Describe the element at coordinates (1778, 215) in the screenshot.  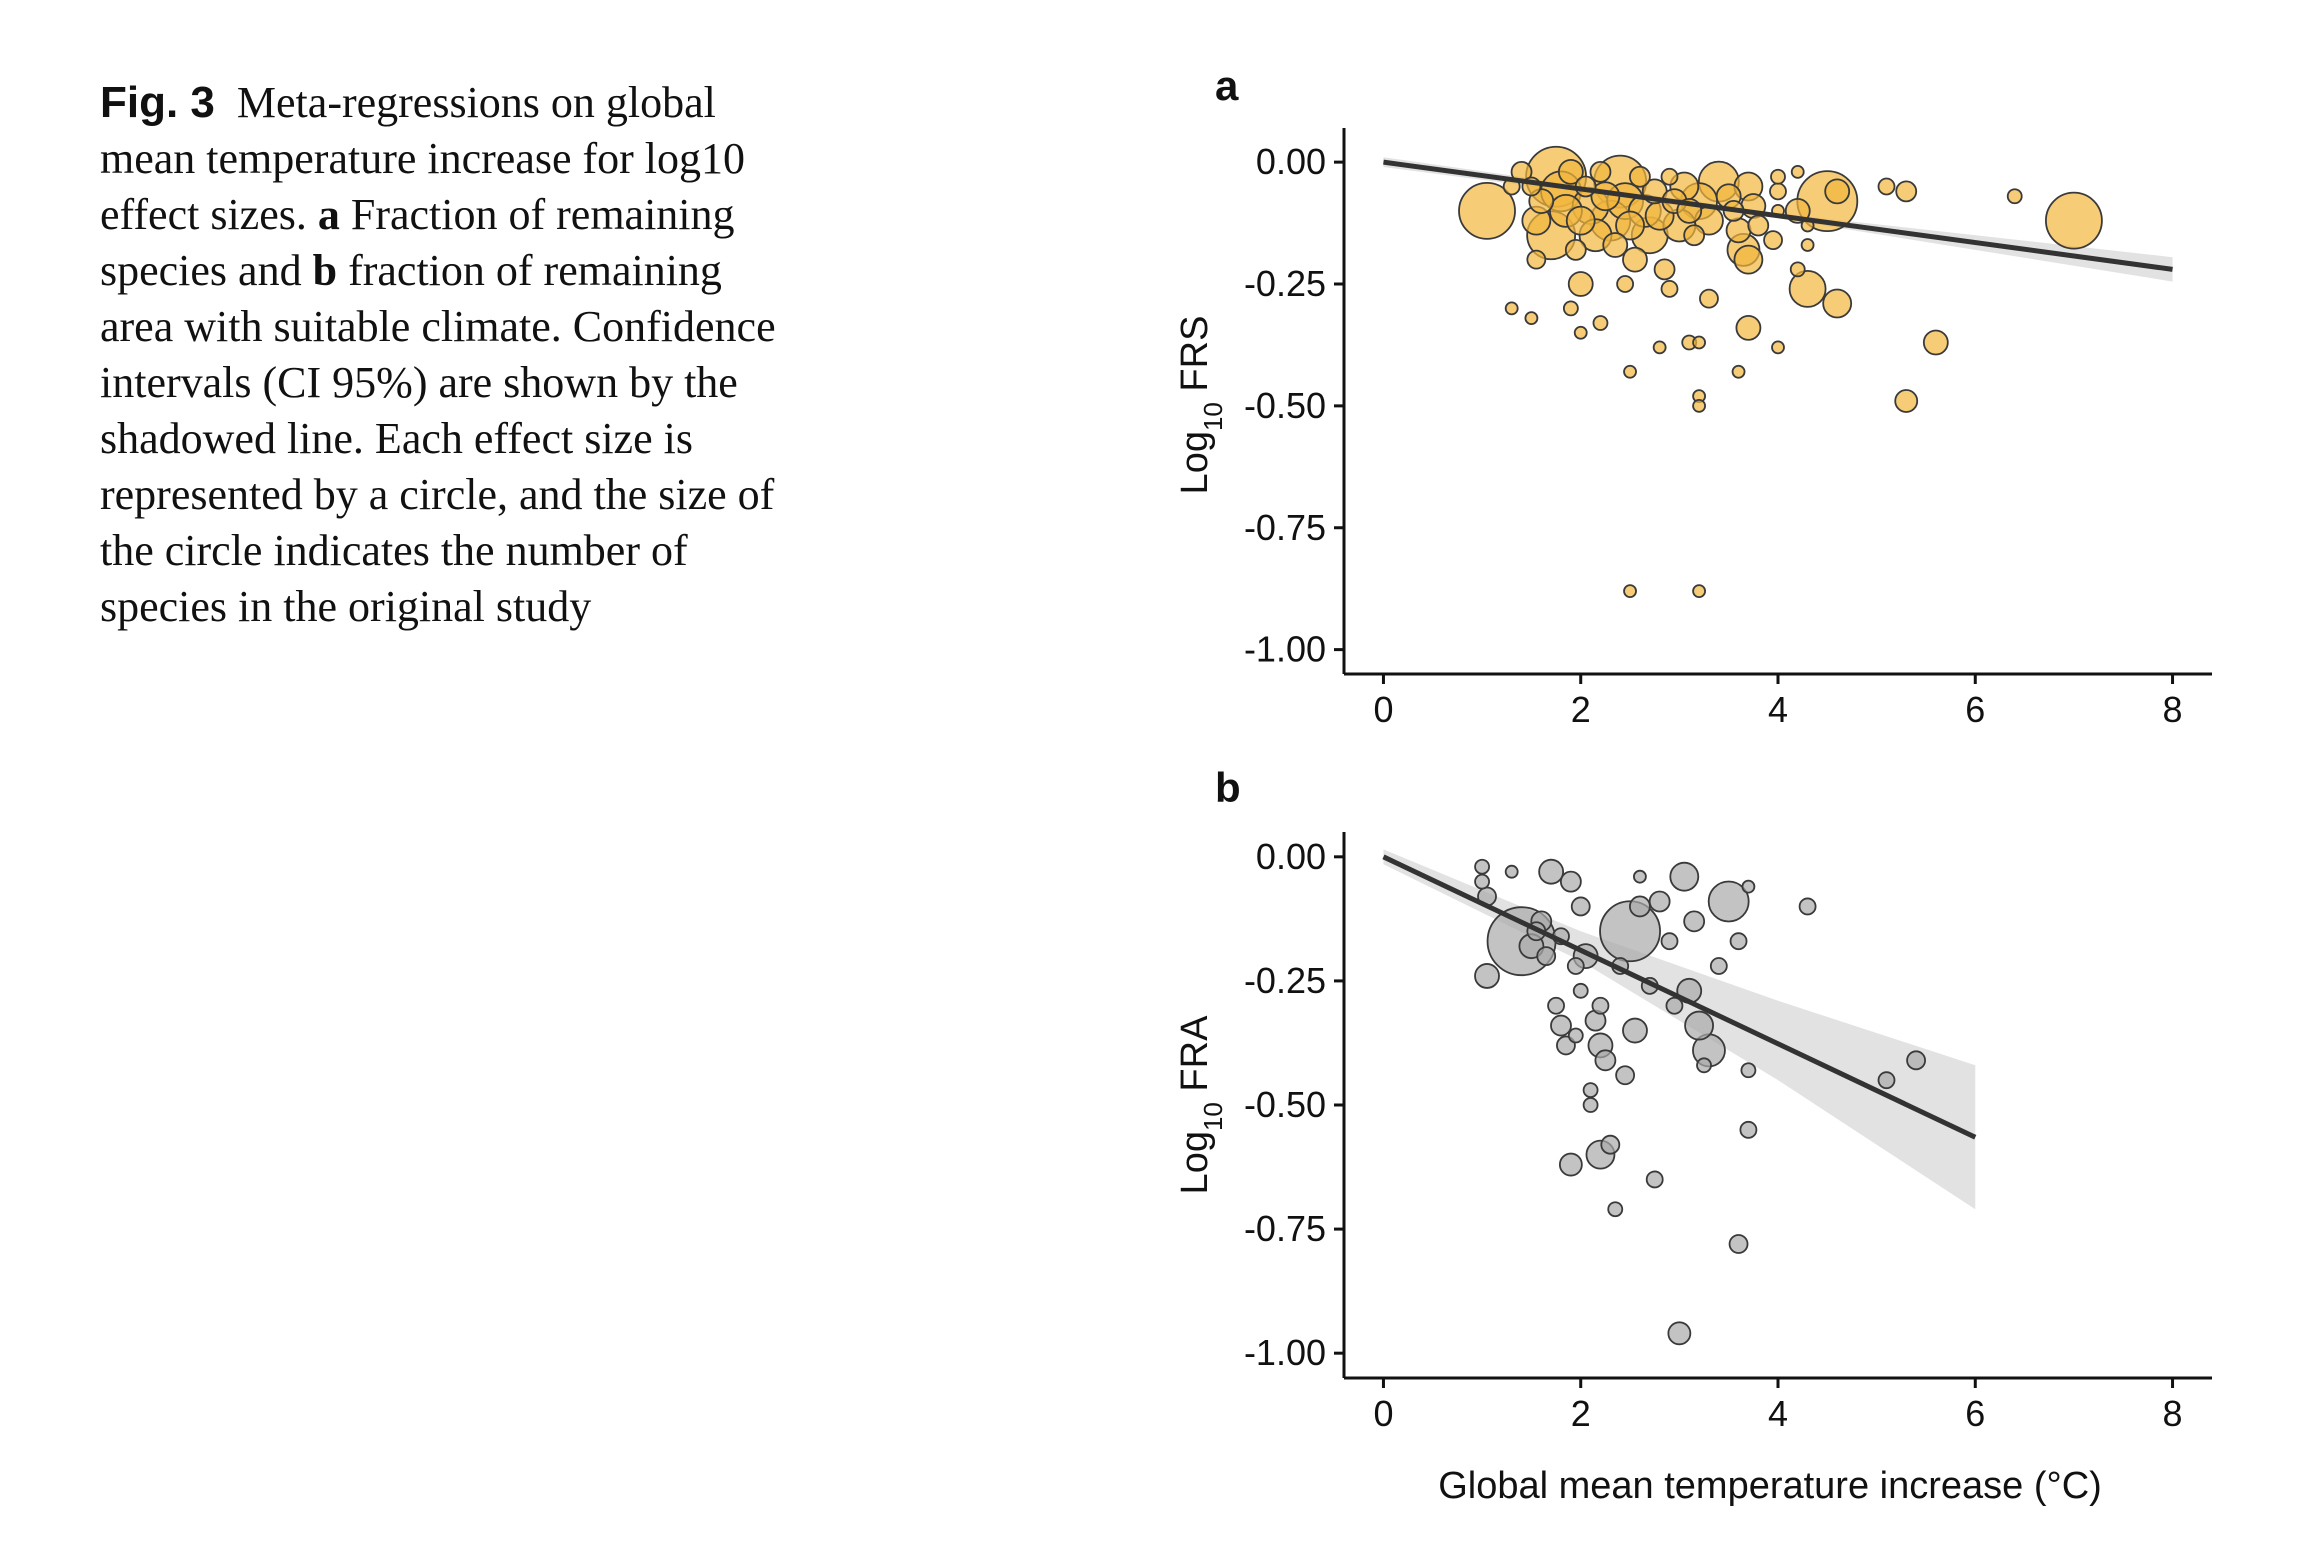
I see `panel-a-regression-line` at that location.